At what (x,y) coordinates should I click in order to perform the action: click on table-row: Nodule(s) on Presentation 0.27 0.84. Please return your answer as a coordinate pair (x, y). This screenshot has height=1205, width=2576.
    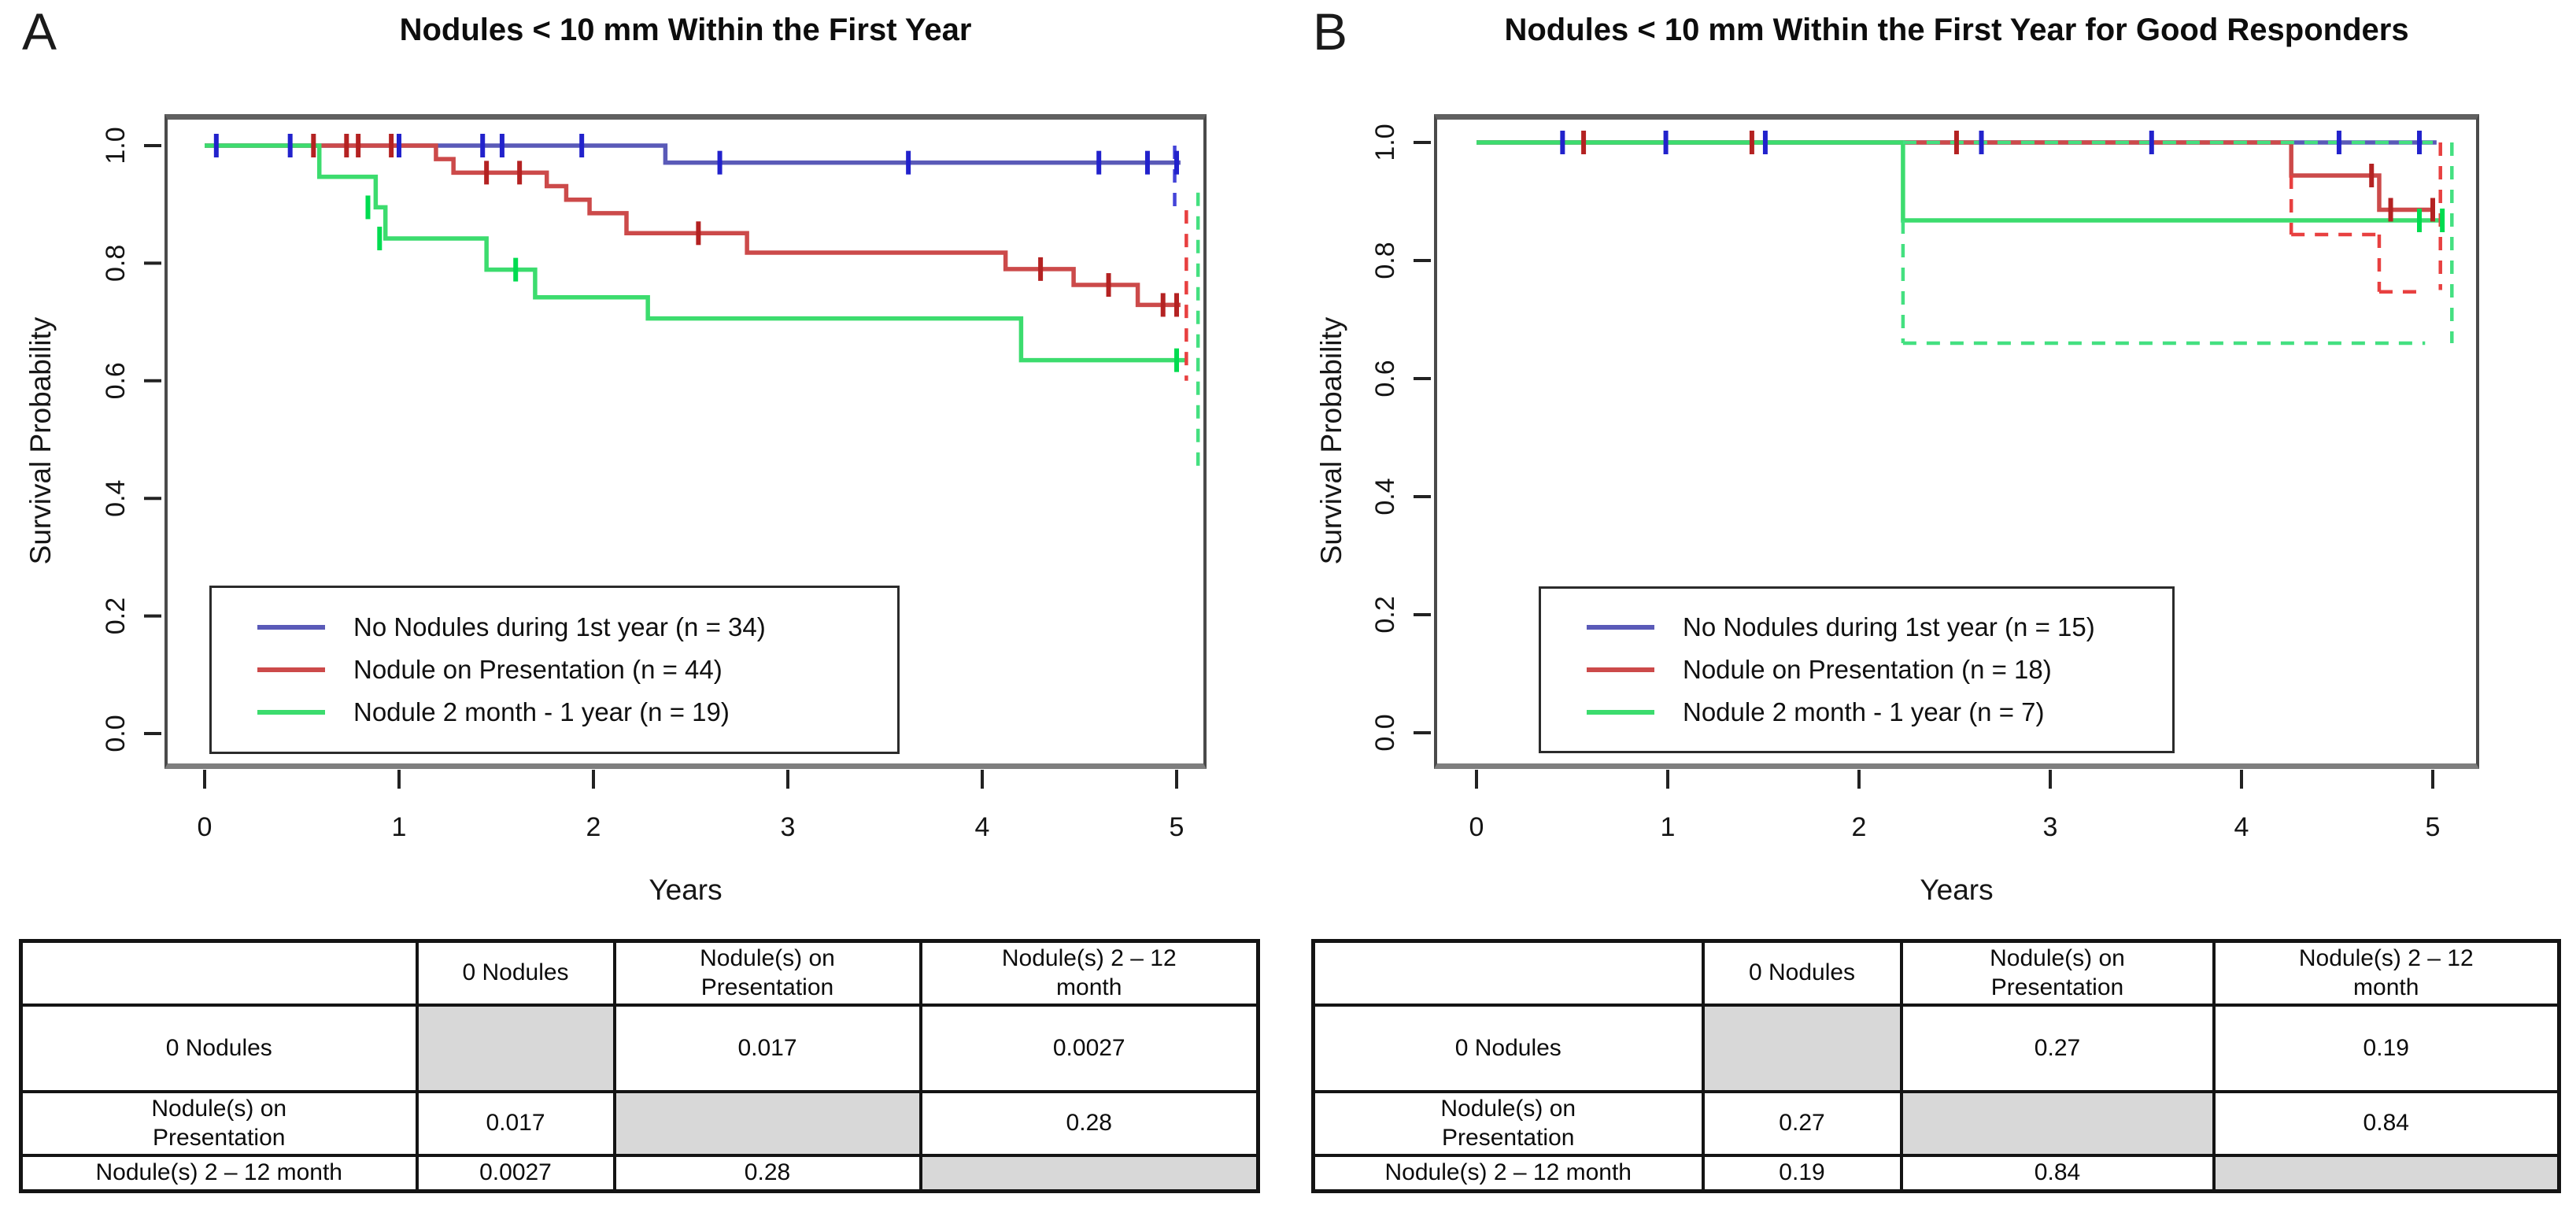
    Looking at the image, I should click on (1936, 1124).